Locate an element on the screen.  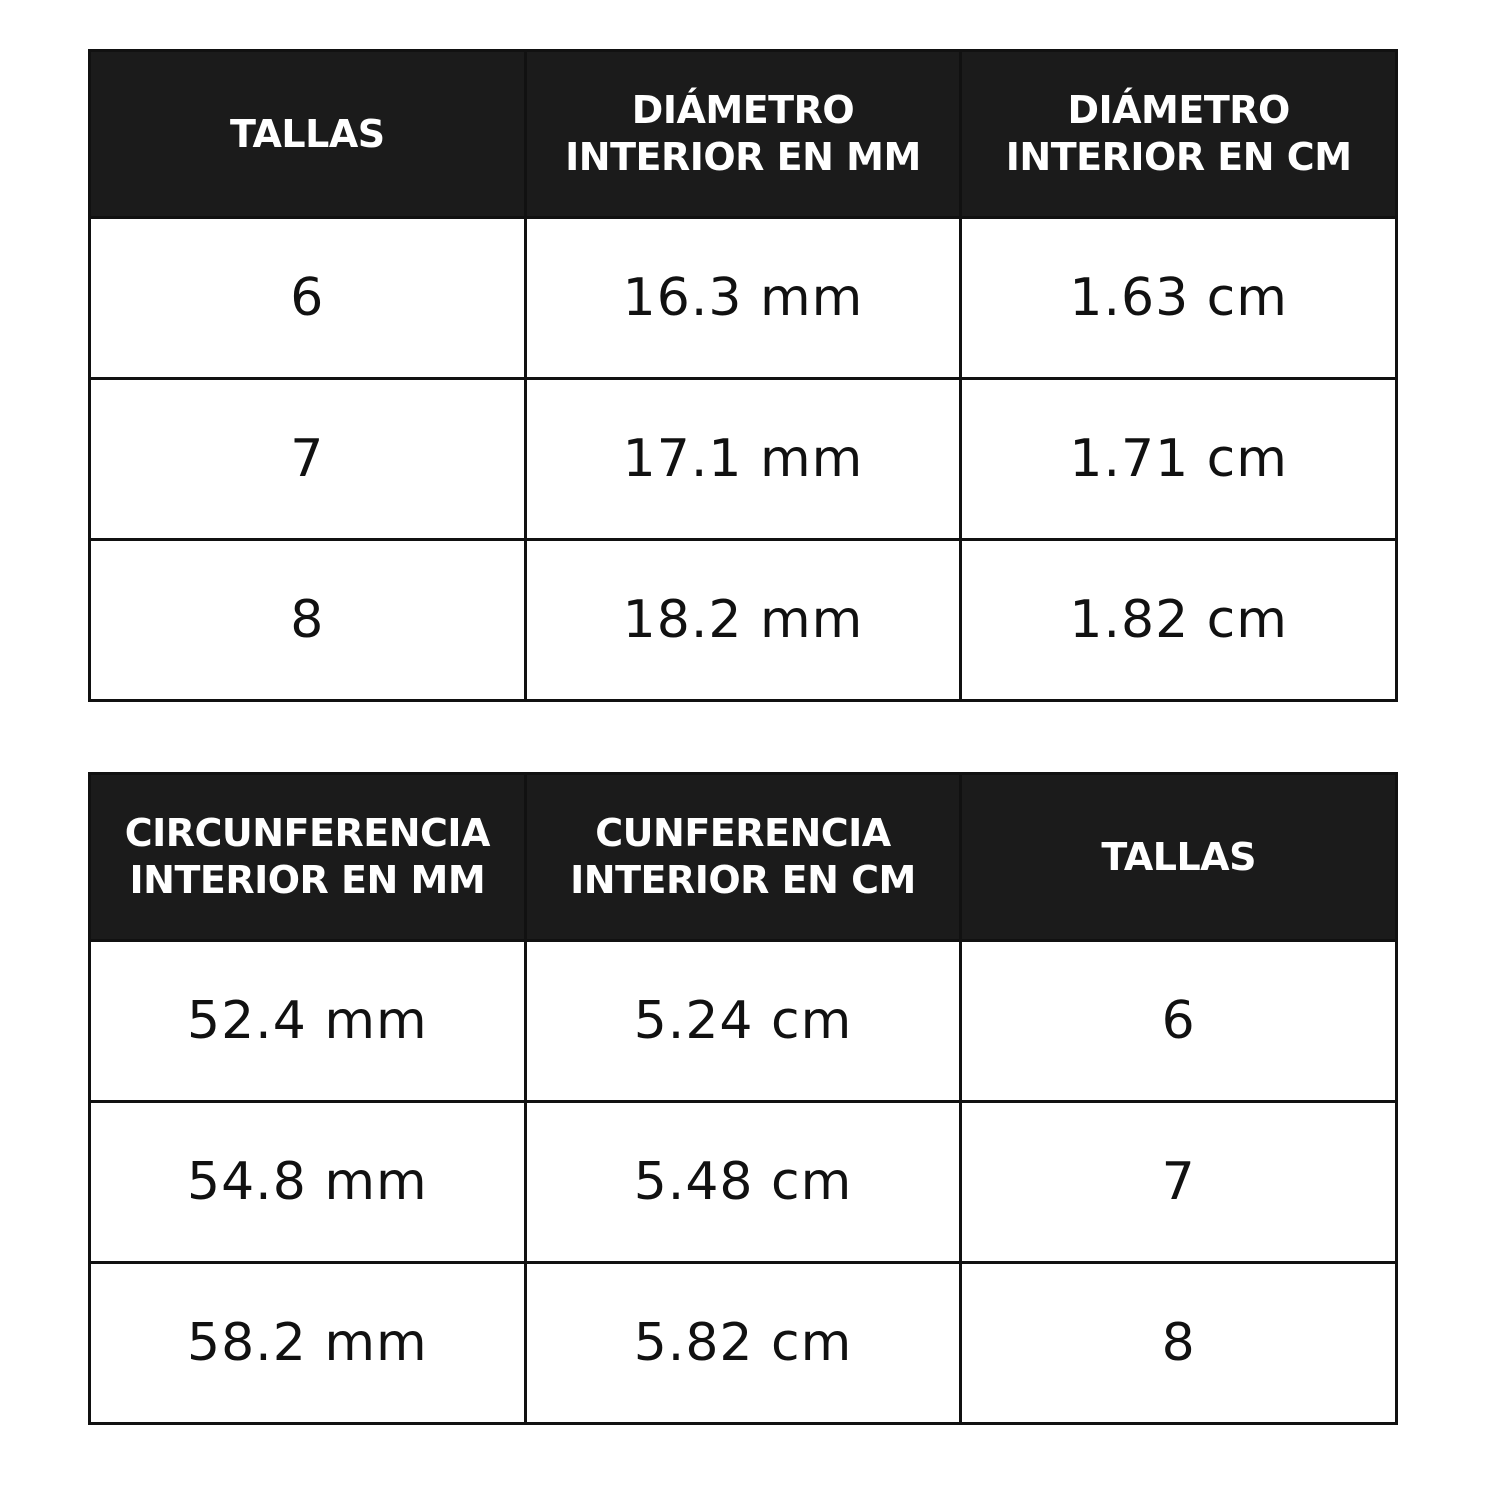
table-row: 7 17.1 mm 1.71 cm is located at coordinates (743, 459).